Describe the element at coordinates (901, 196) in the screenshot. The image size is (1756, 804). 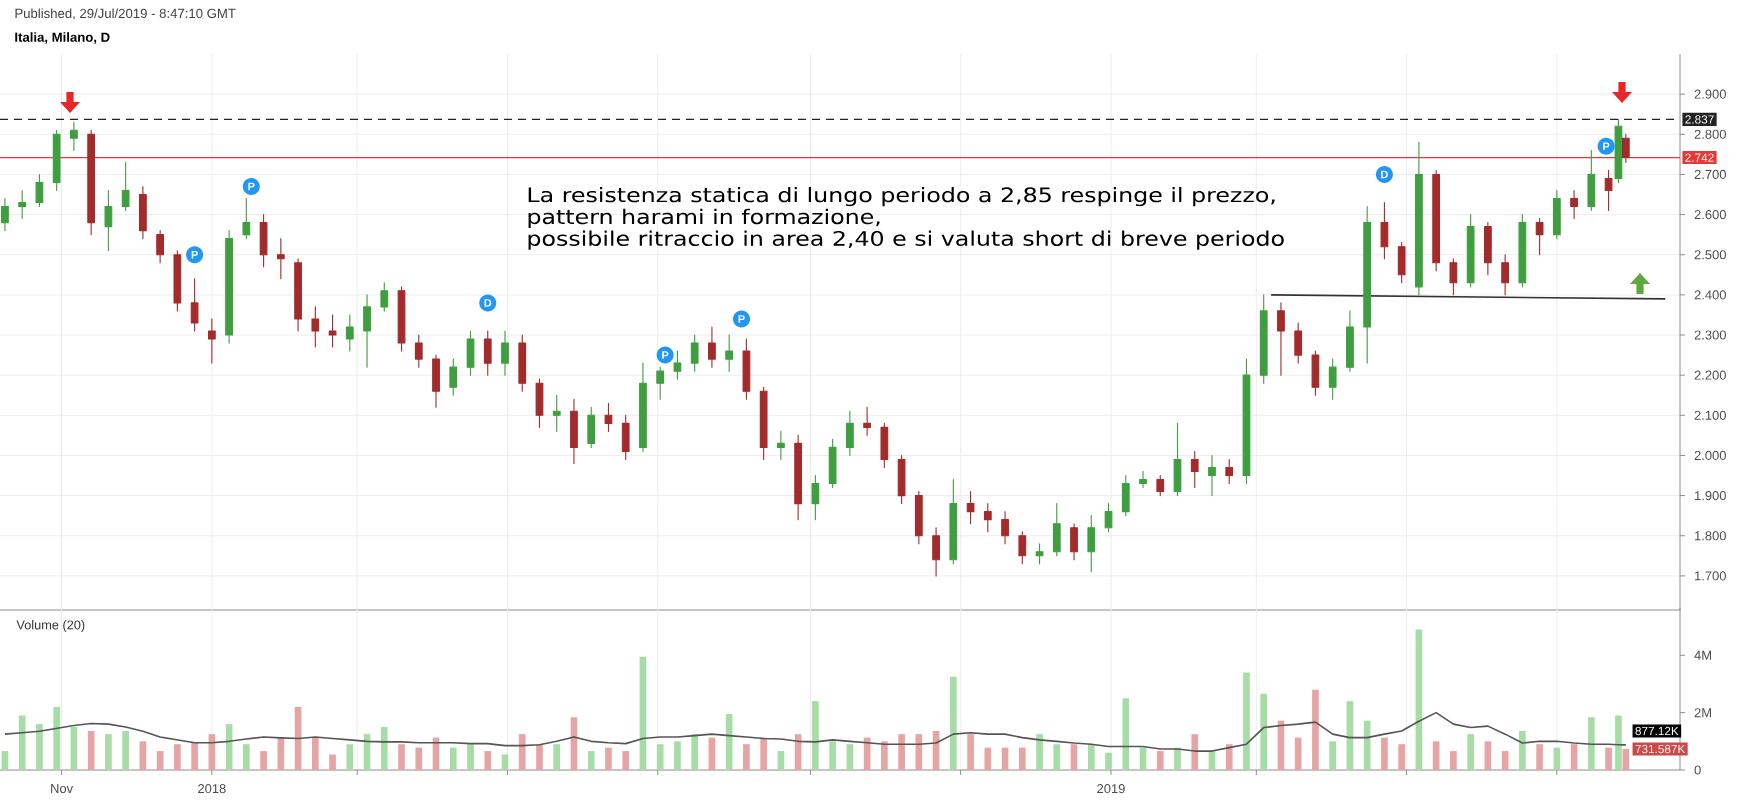
I see `annotation: La resistenza statica di lungo periodo a 2,85 respinge il prezzo,` at that location.